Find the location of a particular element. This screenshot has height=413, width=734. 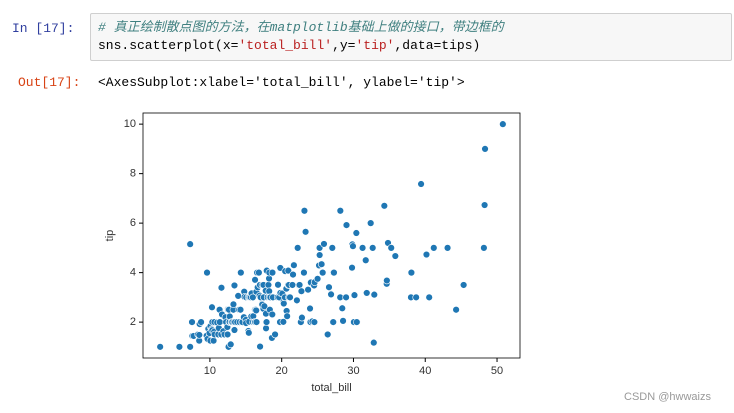

watermark: CSDN @hwwaizs is located at coordinates (667, 397).